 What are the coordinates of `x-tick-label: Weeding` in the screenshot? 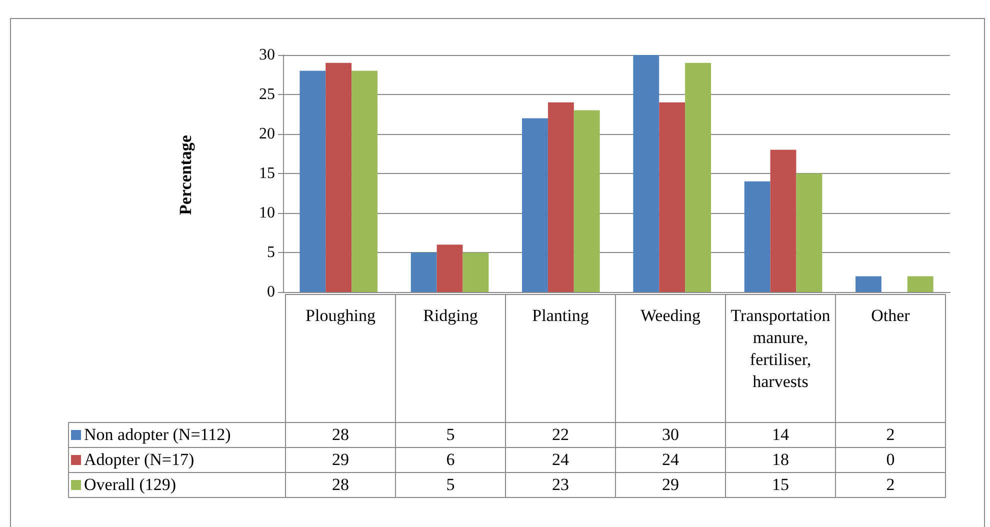 It's located at (671, 358).